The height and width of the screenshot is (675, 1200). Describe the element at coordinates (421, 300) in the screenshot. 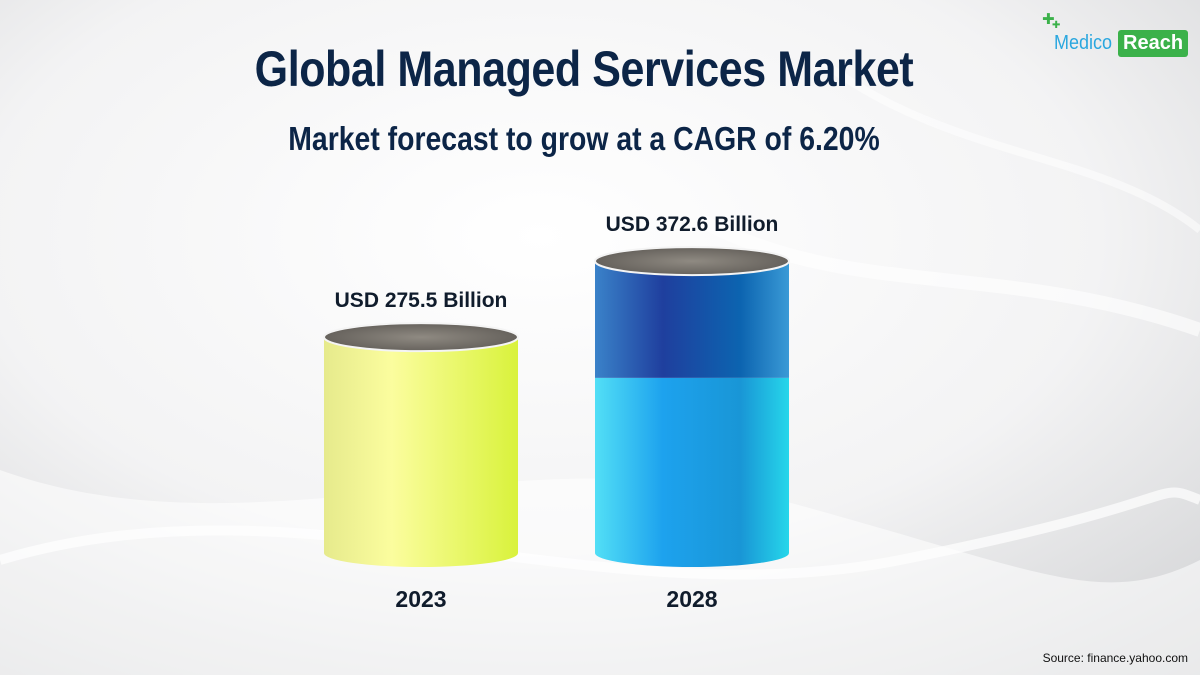

I see `value-label-2023: USD 275.5 Billion` at that location.